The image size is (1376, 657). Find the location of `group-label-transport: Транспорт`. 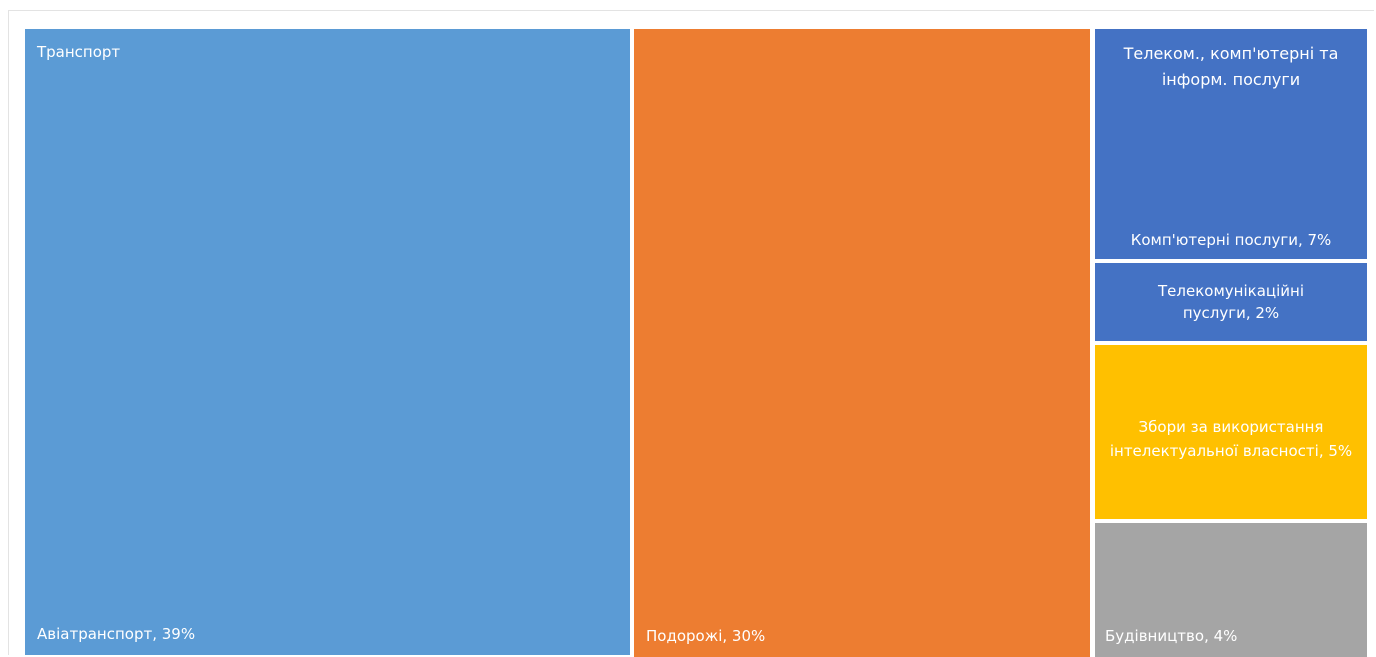

group-label-transport: Транспорт is located at coordinates (78, 52).